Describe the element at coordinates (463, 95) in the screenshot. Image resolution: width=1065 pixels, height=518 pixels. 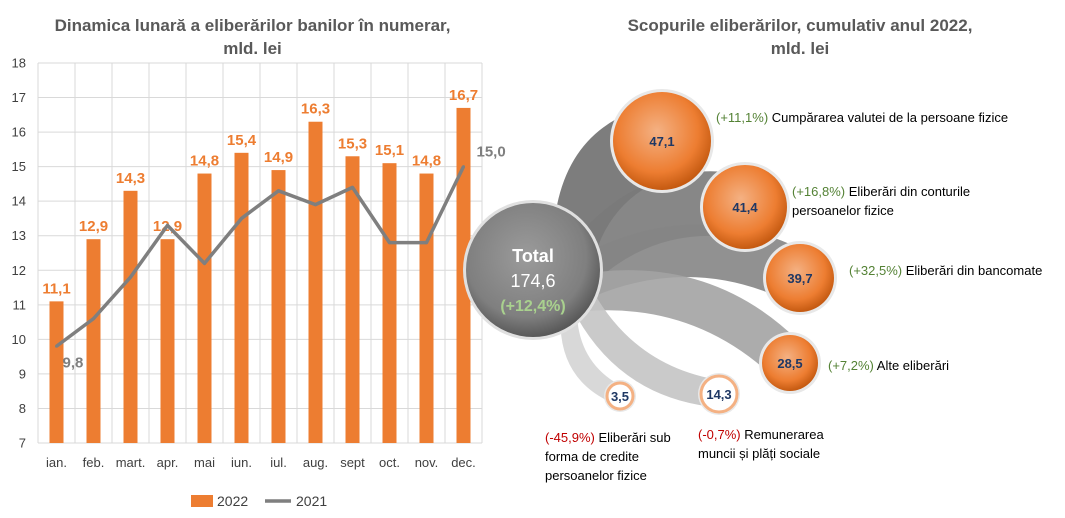
I see `bar-value-label: 16,7` at that location.